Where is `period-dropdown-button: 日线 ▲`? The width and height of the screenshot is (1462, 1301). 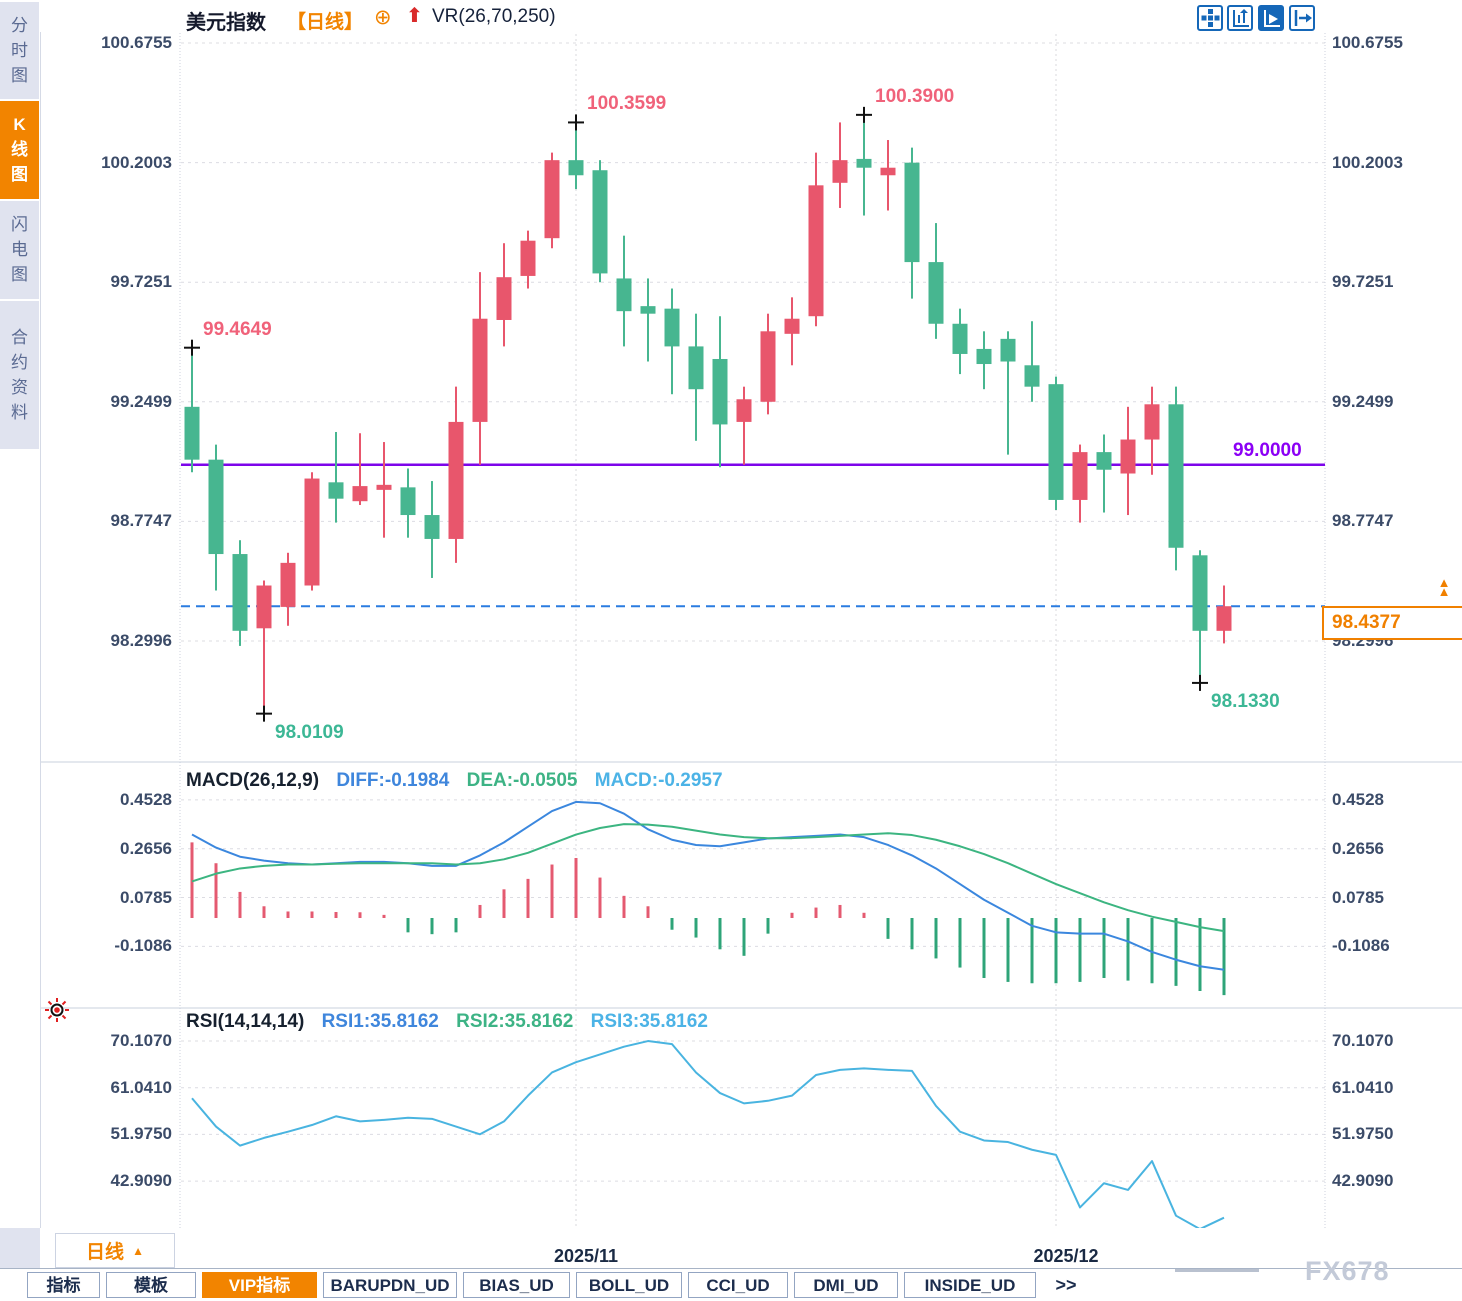
period-dropdown-button: 日线 ▲ is located at coordinates (115, 1250).